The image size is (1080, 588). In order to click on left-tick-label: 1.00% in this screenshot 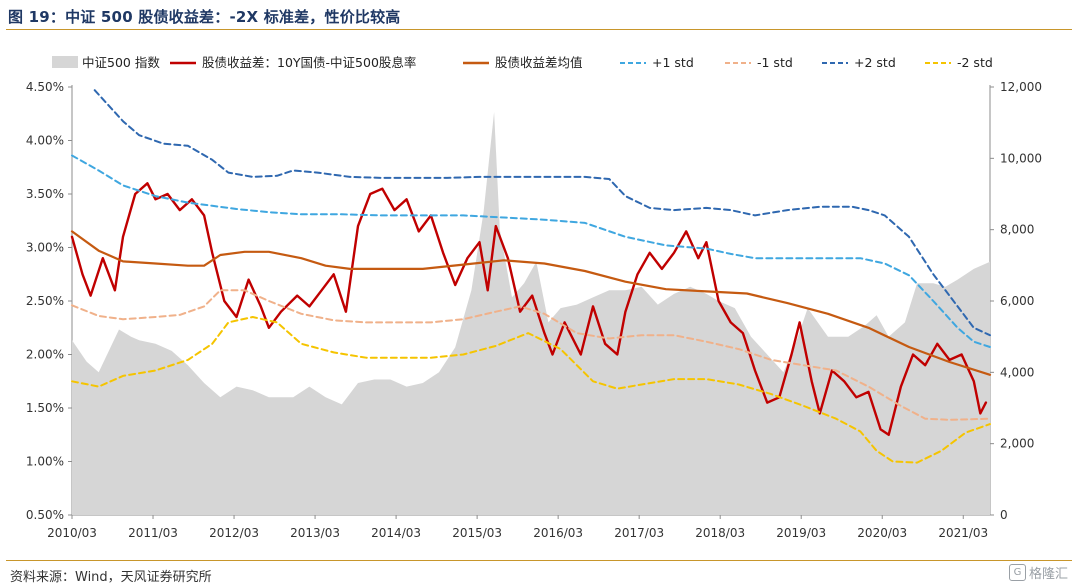, I will do `click(45, 462)`.